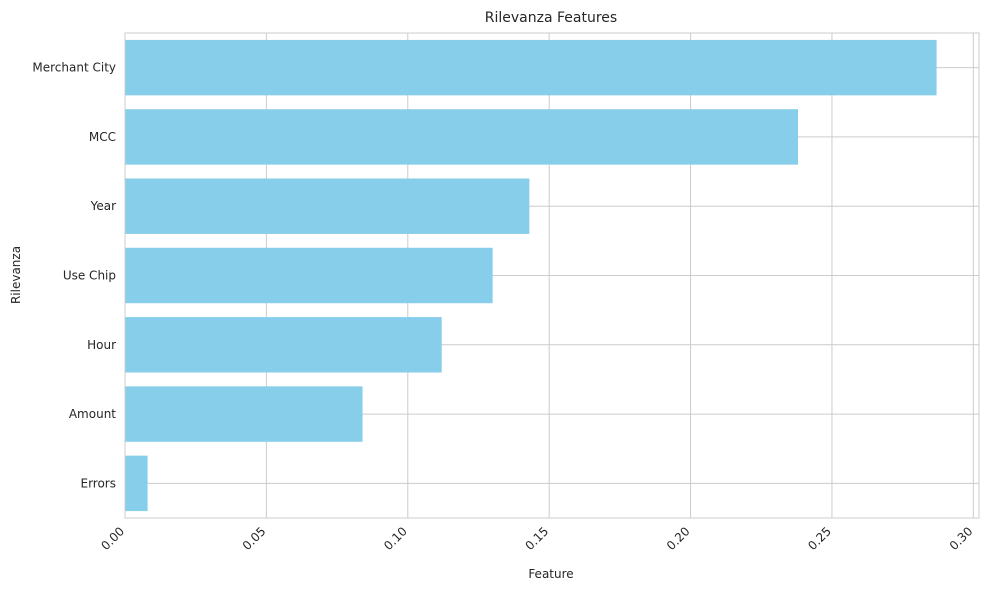  Describe the element at coordinates (551, 18) in the screenshot. I see `chart-title: Rilevanza Features` at that location.